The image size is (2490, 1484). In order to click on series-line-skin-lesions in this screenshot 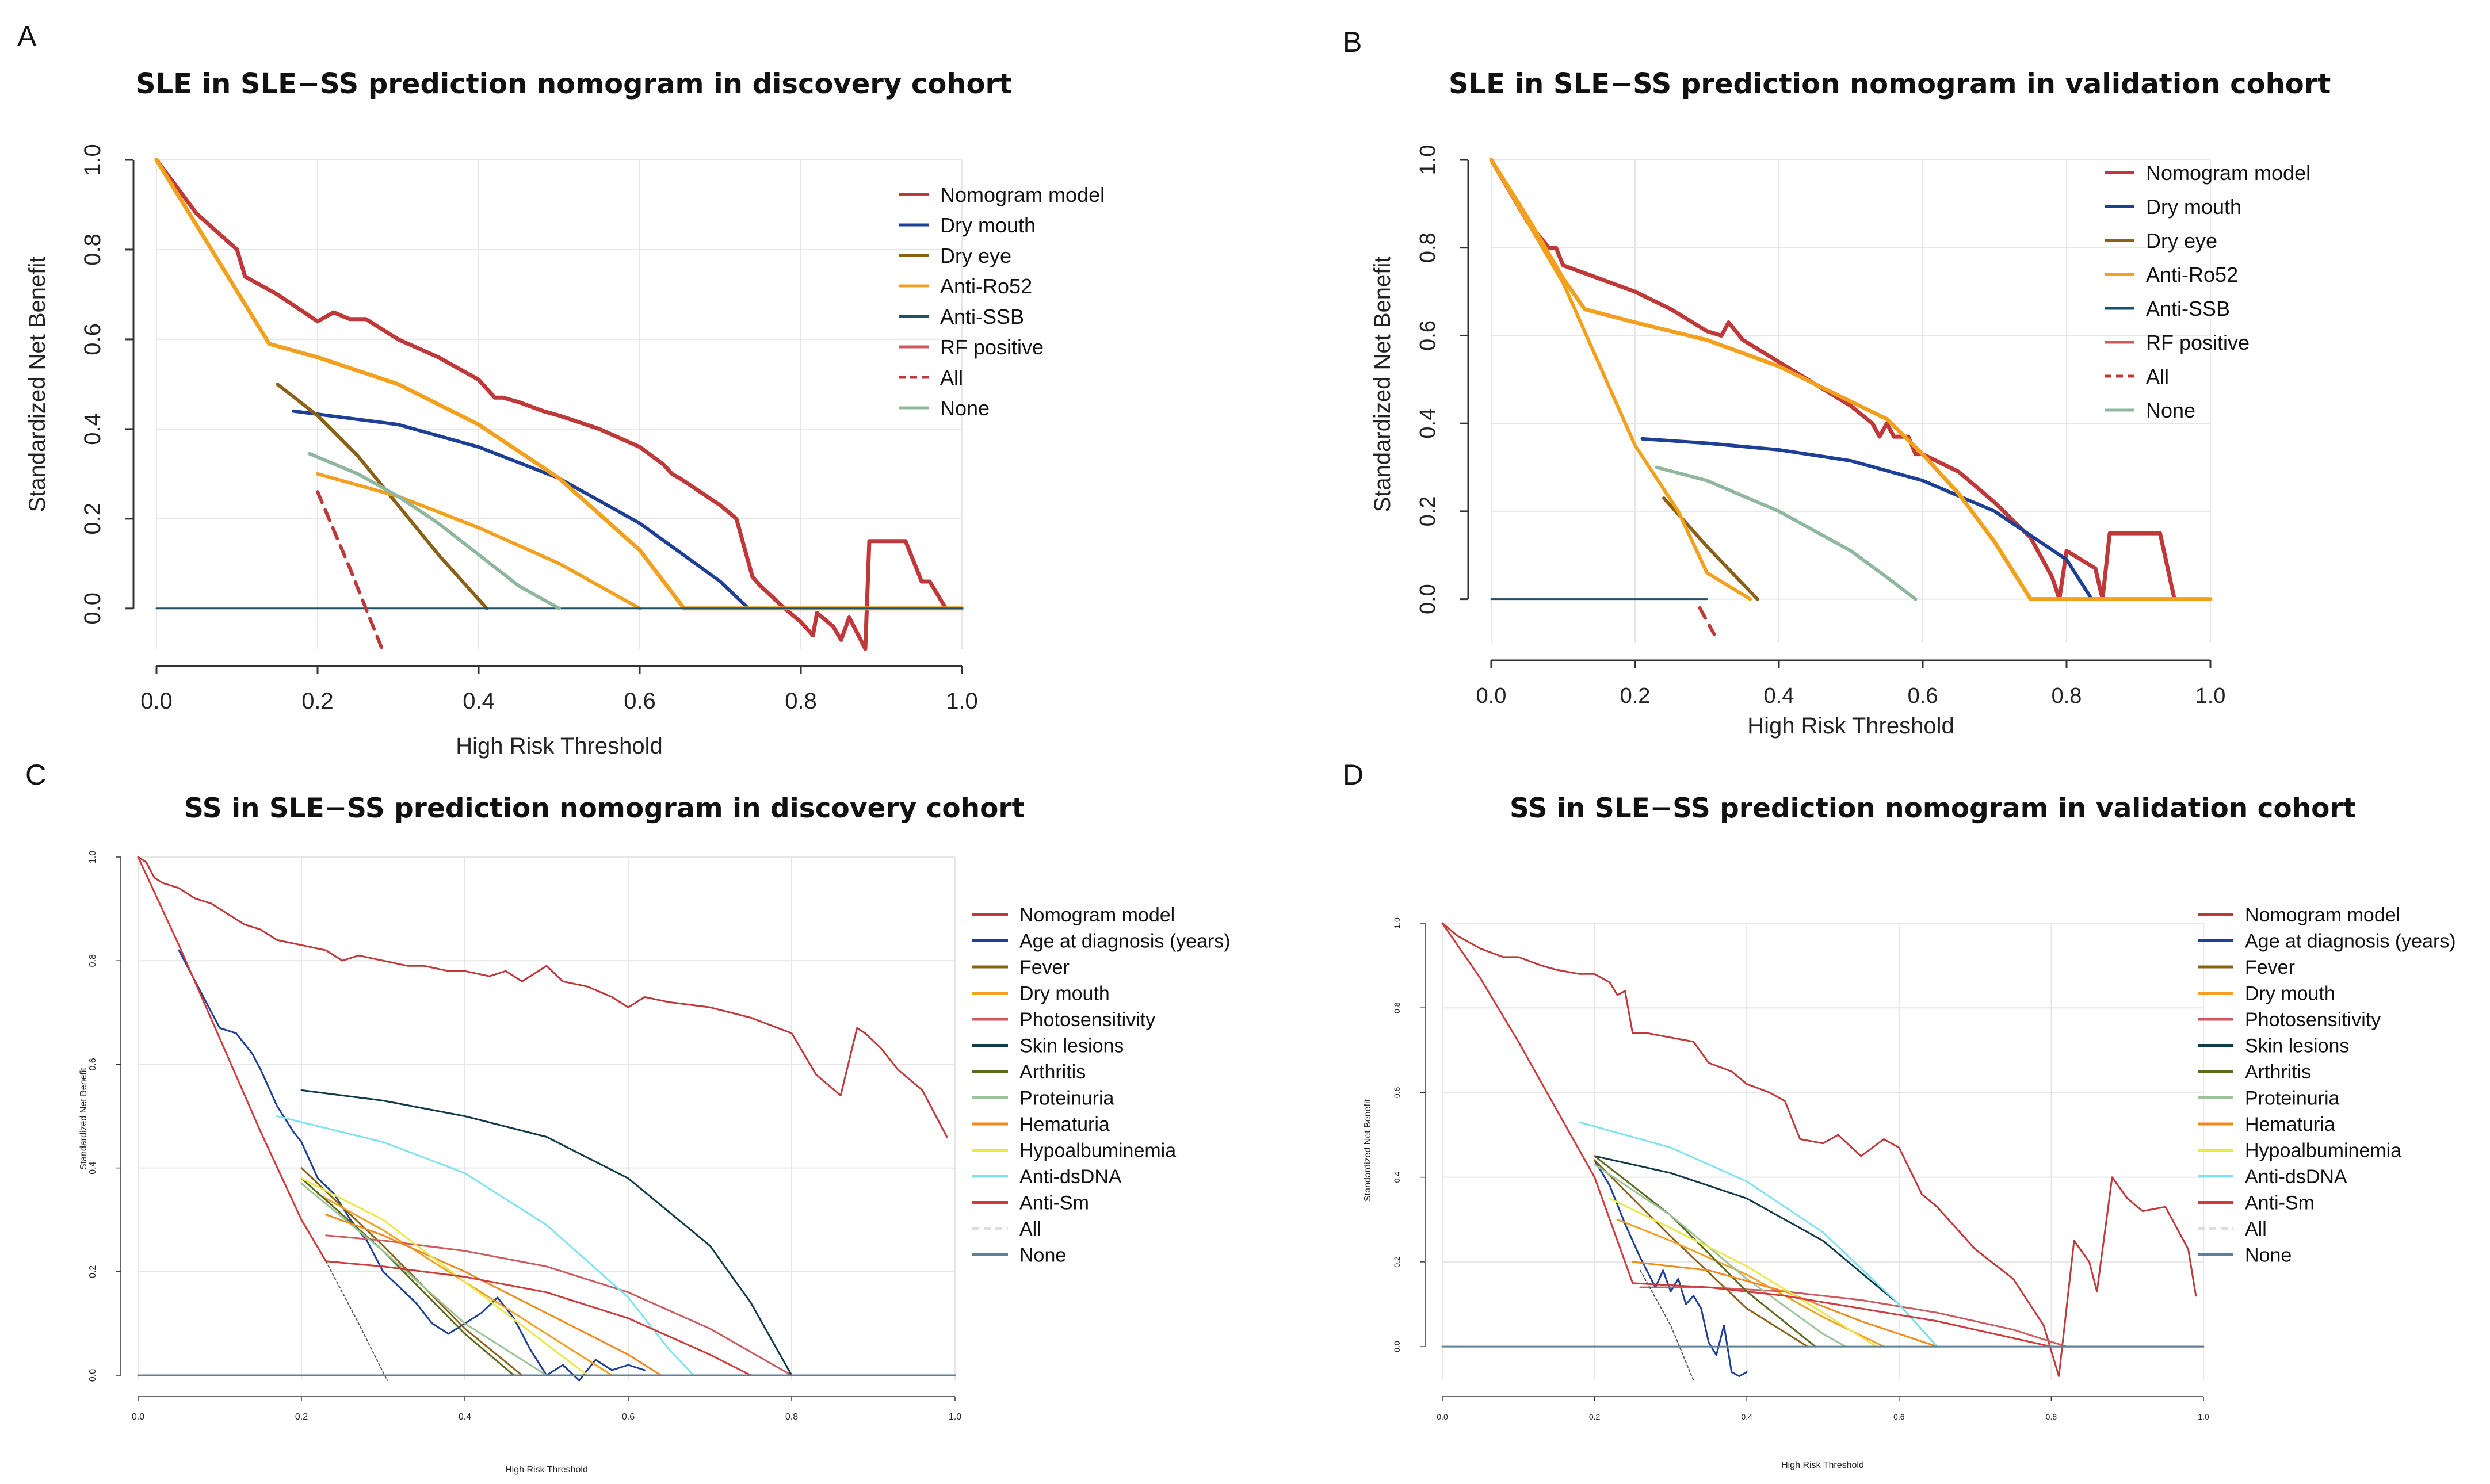, I will do `click(1766, 1251)`.